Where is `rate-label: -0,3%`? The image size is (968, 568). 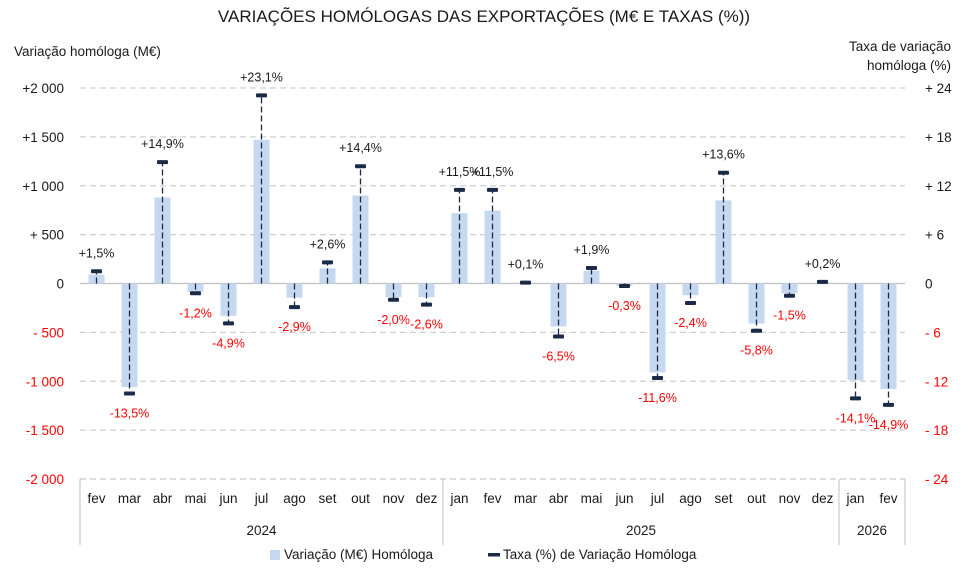 rate-label: -0,3% is located at coordinates (624, 306).